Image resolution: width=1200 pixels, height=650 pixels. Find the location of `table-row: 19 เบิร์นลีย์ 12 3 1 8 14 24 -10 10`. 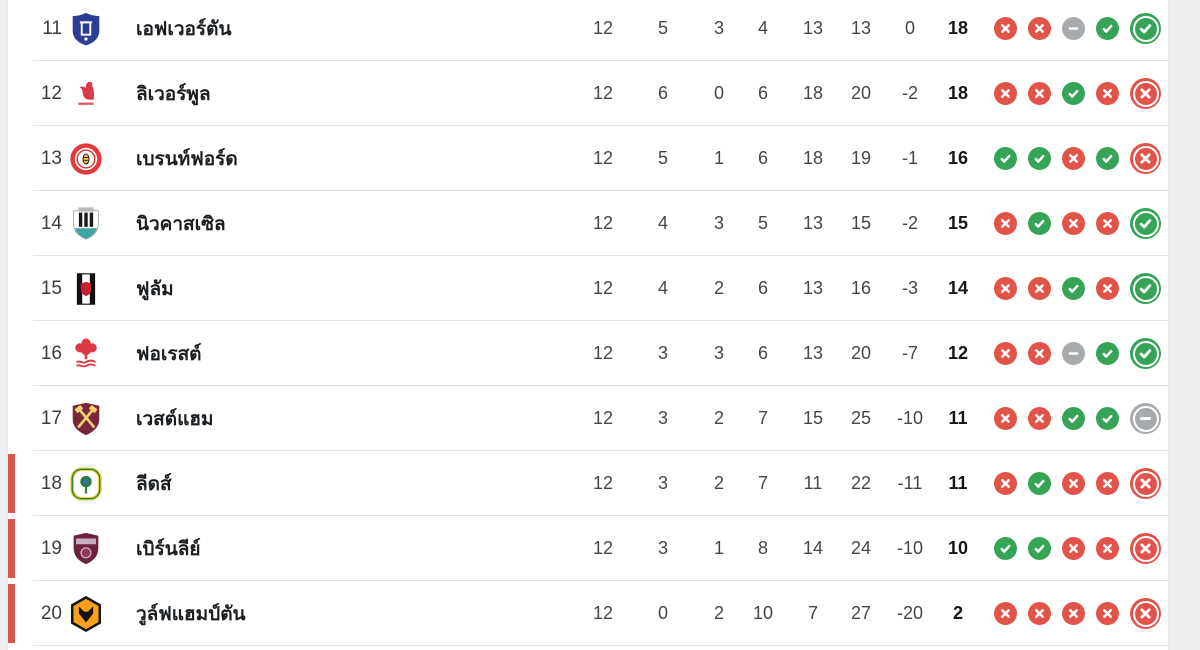

table-row: 19 เบิร์นลีย์ 12 3 1 8 14 24 -10 10 is located at coordinates (588, 548).